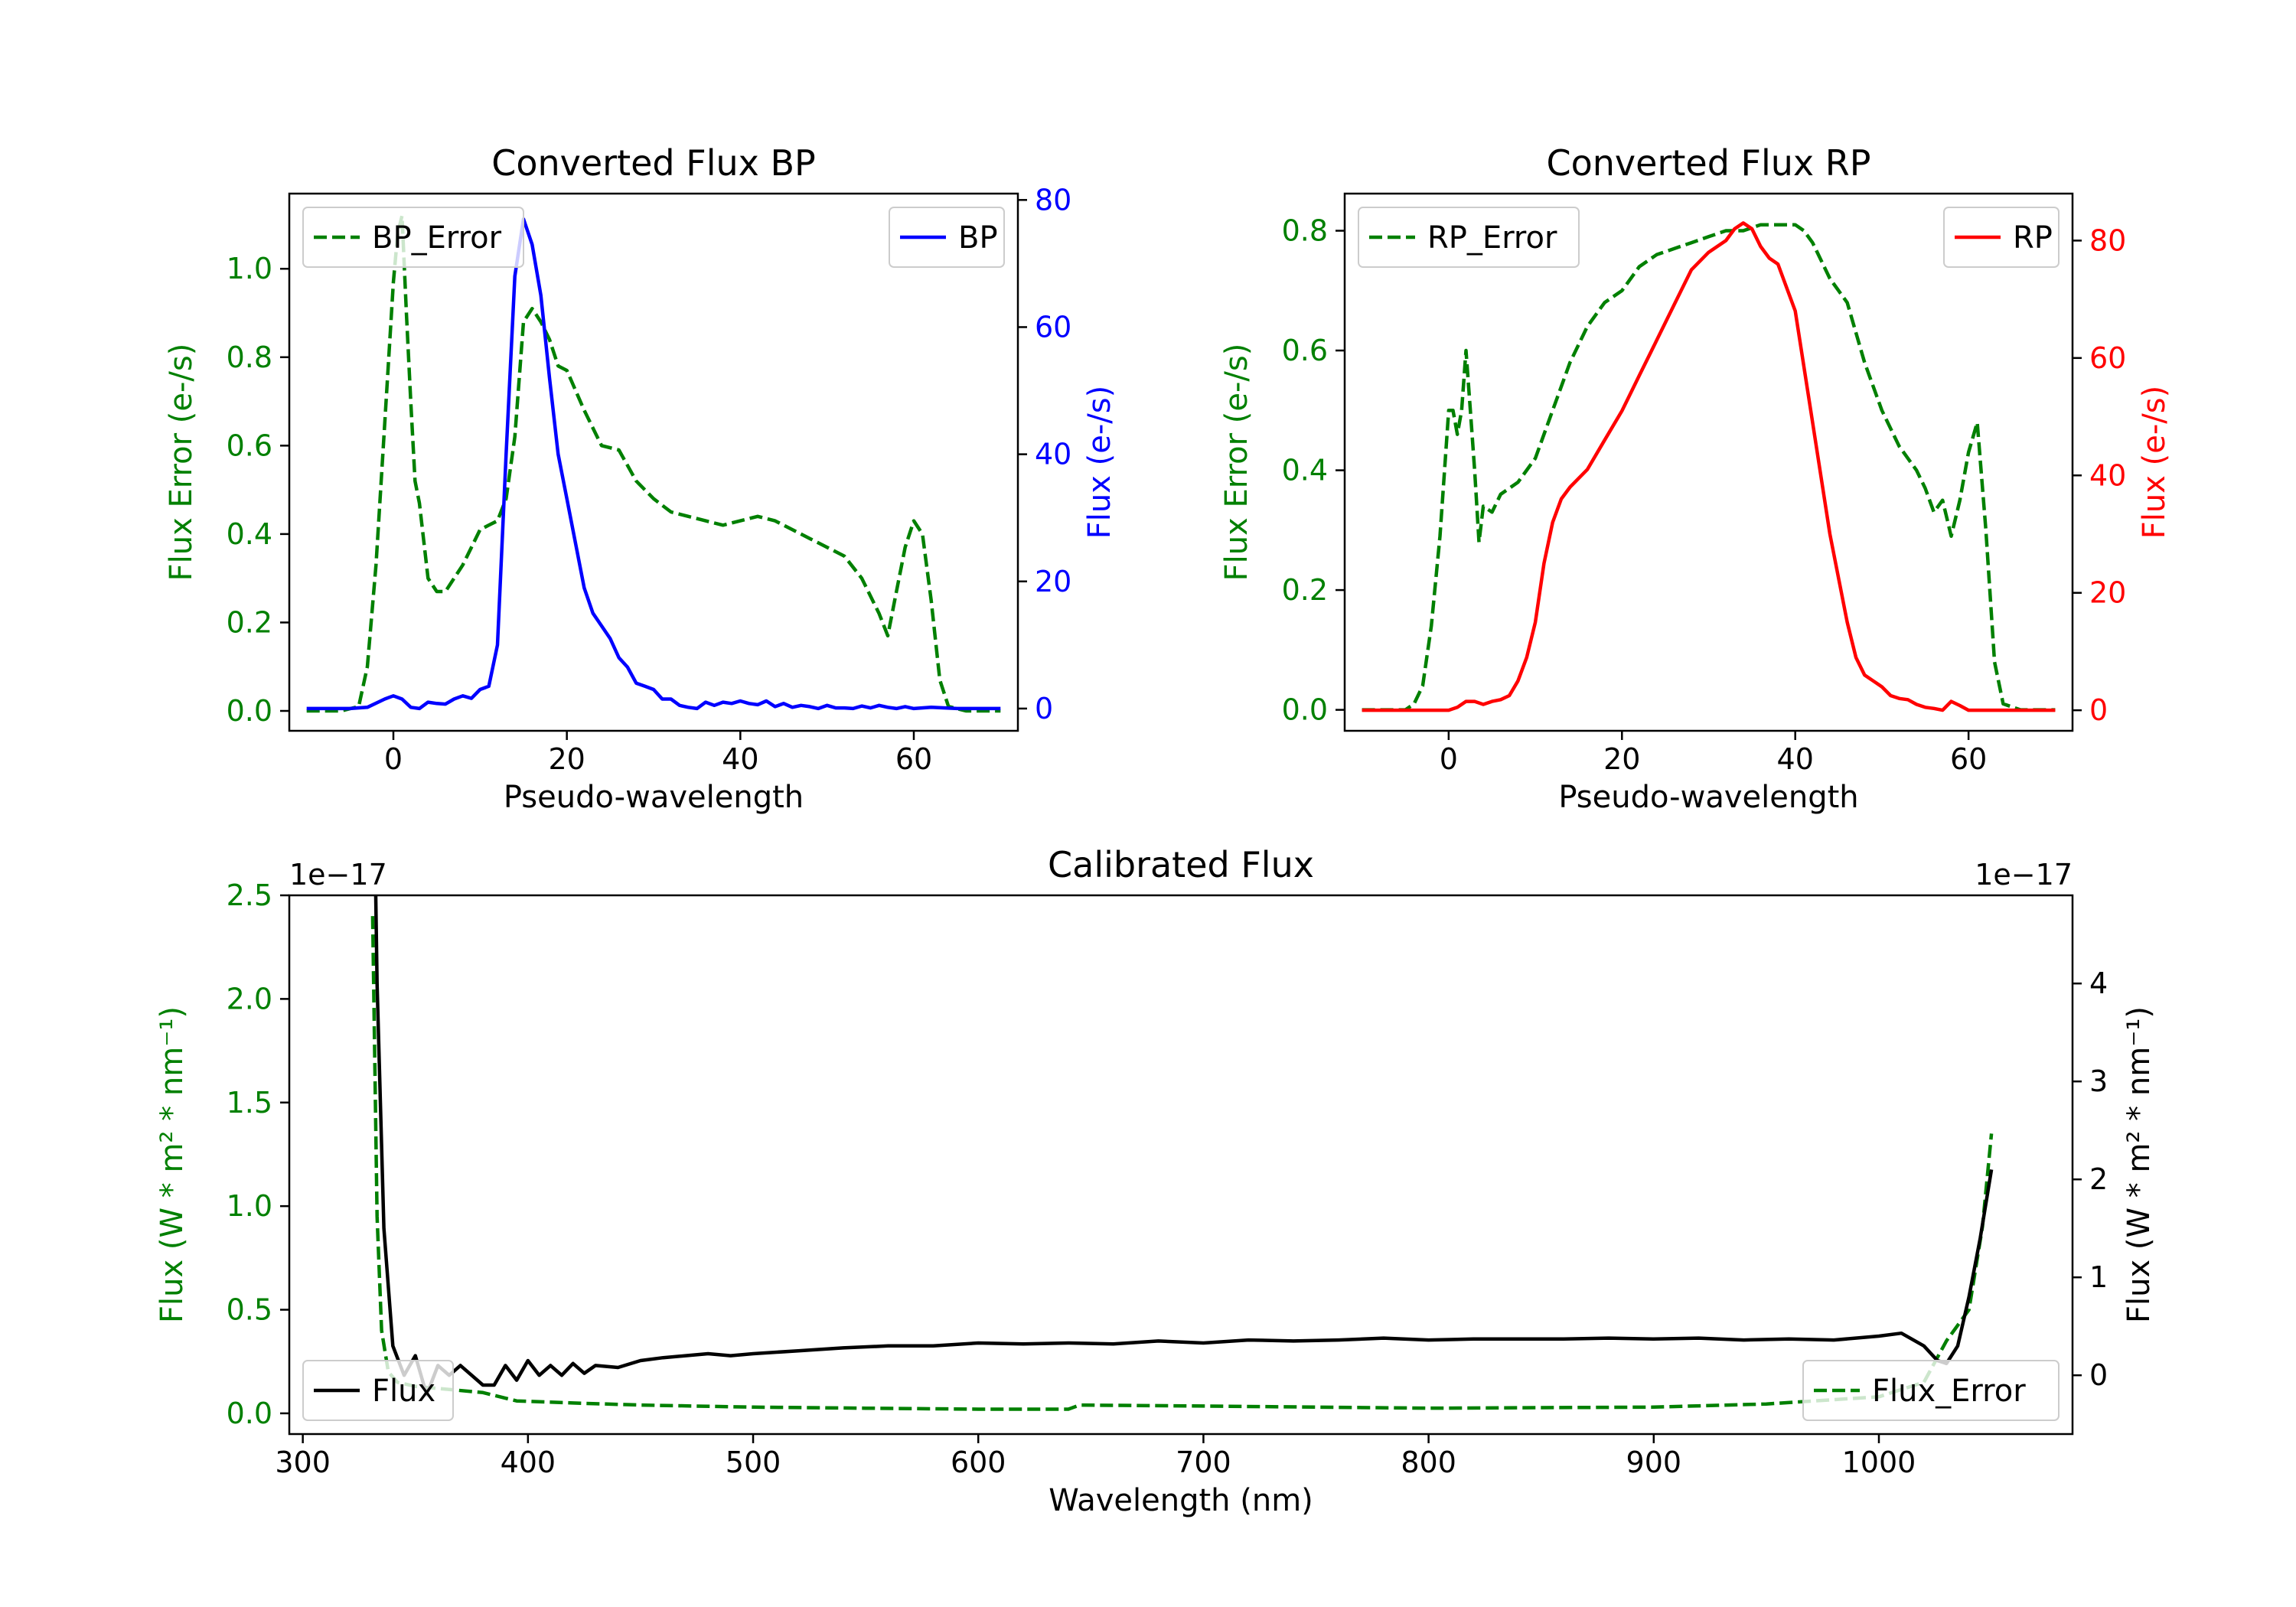 The image size is (2296, 1607). I want to click on calib-ytick-left-label: 0.5, so click(249, 1310).